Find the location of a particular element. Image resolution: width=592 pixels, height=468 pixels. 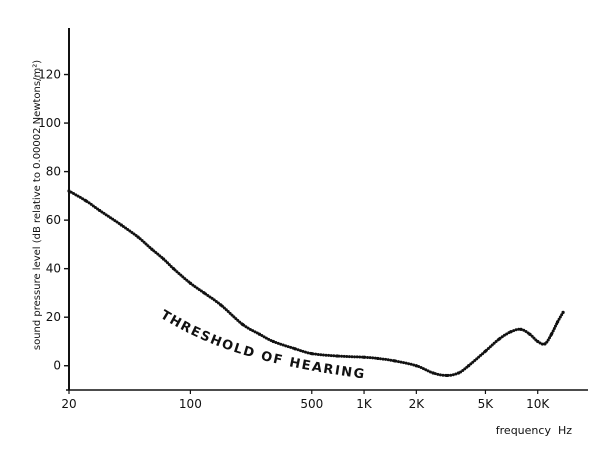

y-tick-label: 0 is located at coordinates (57, 366).